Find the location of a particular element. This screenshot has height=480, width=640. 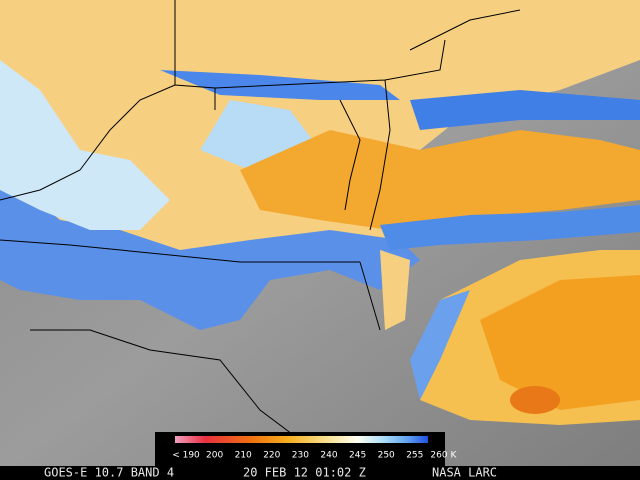

scale-label: 230 is located at coordinates (300, 456).